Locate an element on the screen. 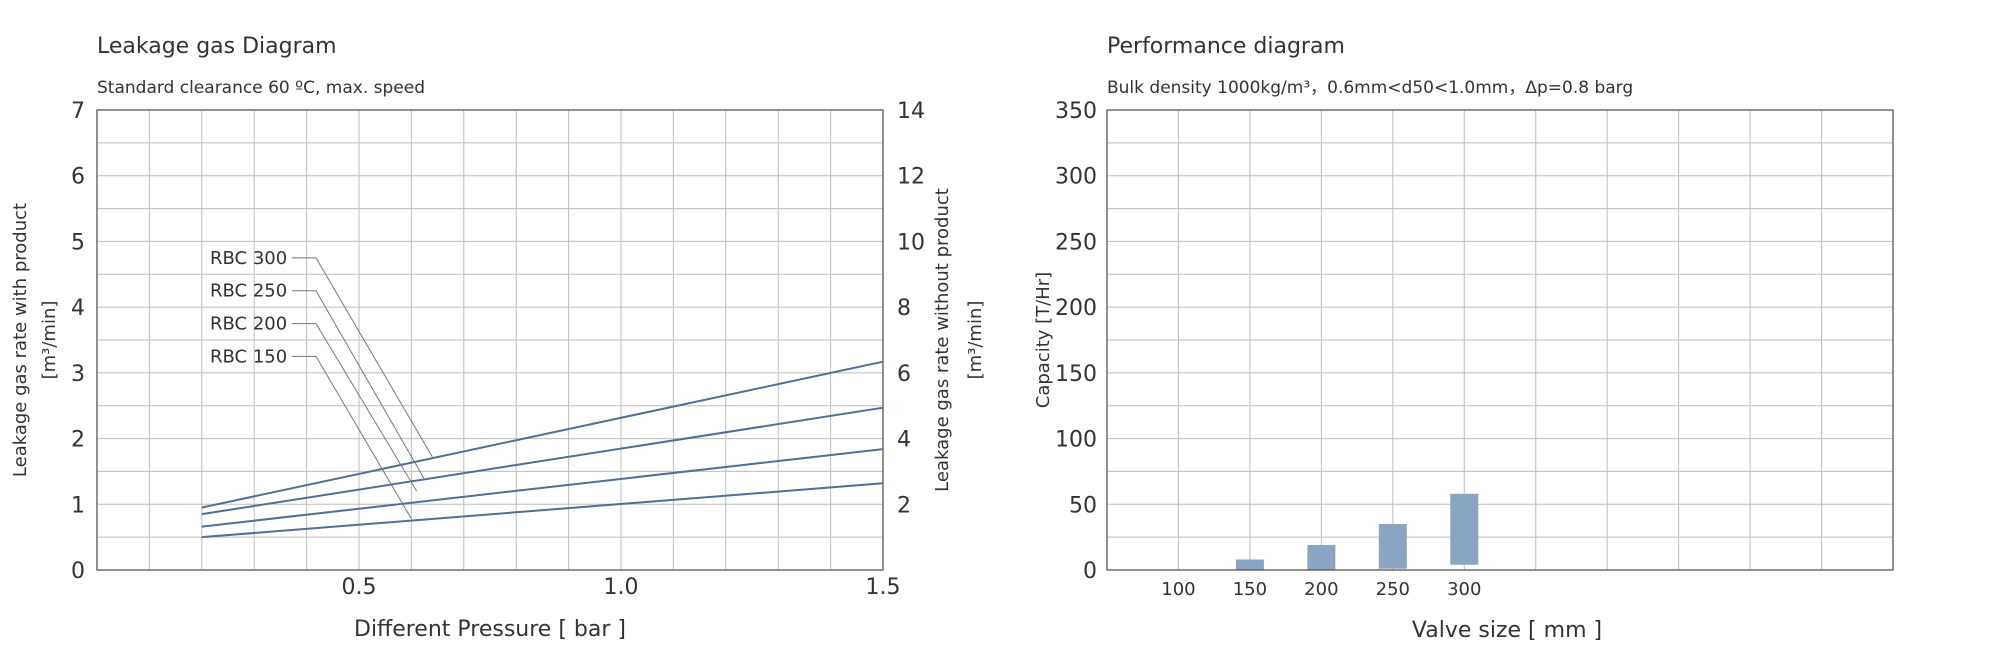 The image size is (2000, 668). chart1-y-tick-label: 2 is located at coordinates (78, 440).